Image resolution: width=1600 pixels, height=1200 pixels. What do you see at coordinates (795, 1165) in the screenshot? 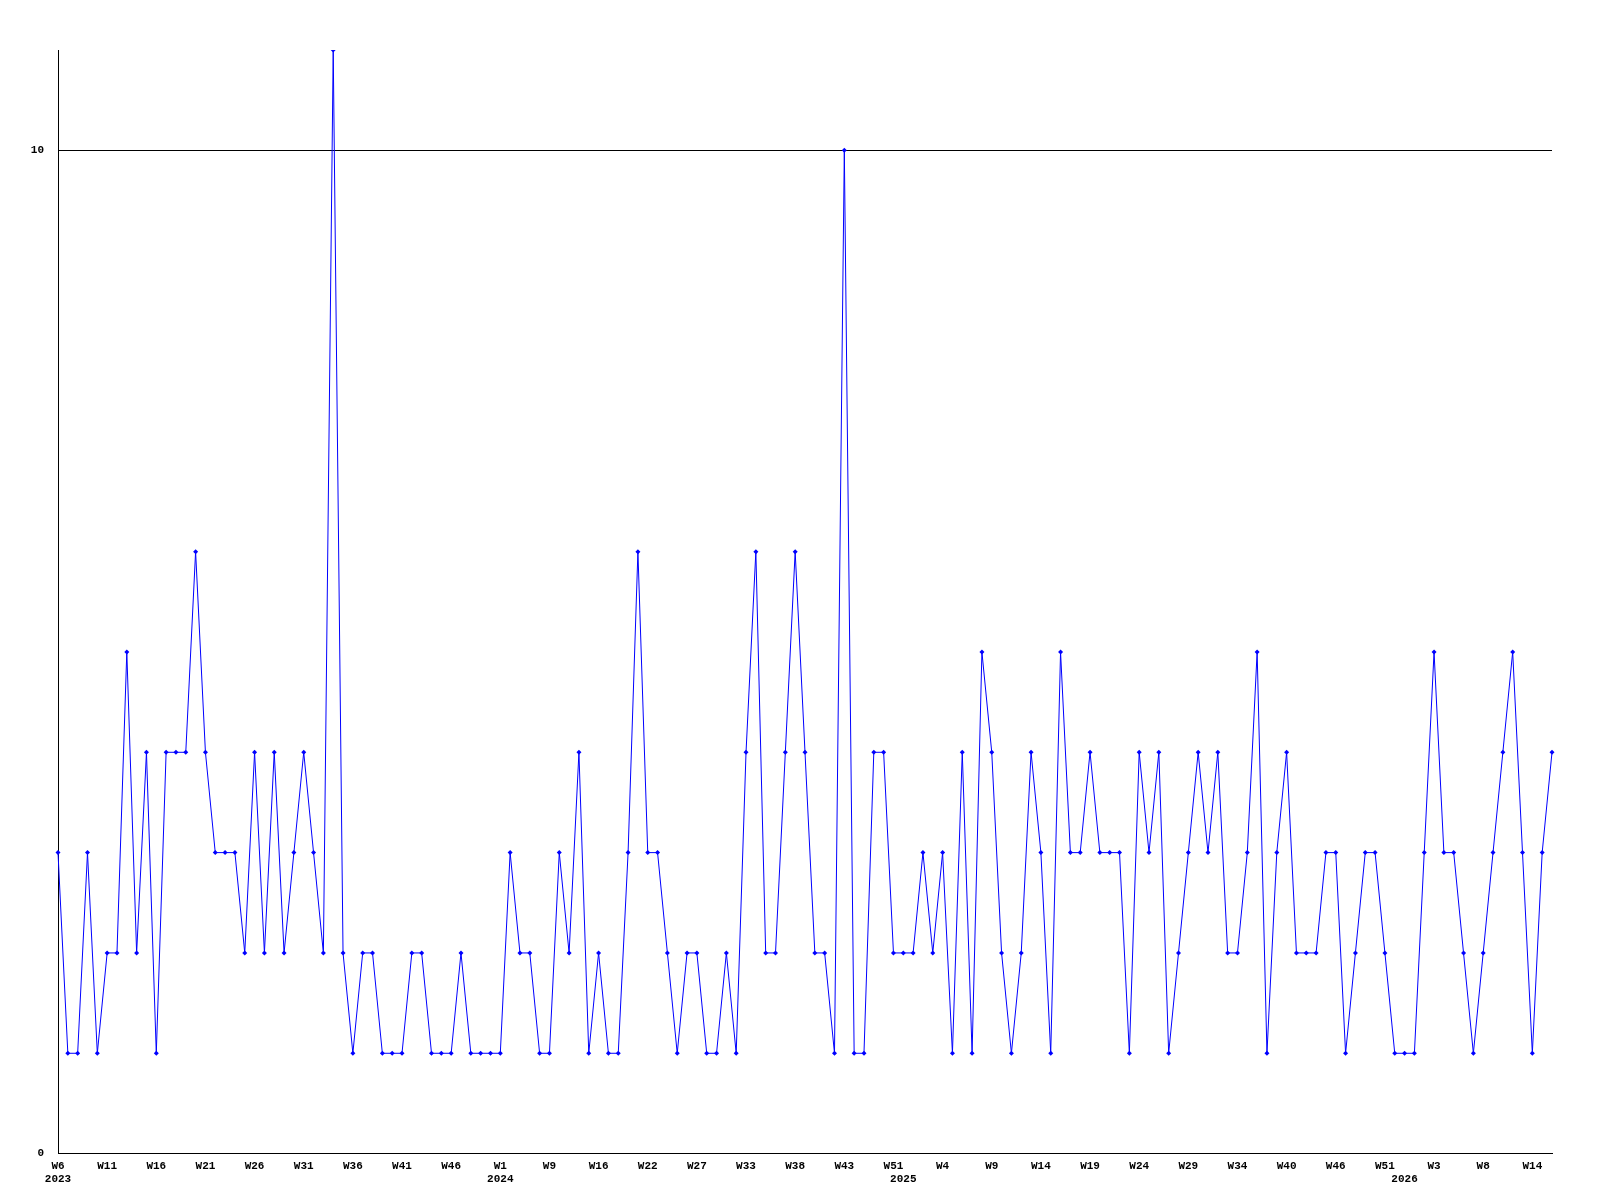
I see `x-tick-label: W38` at bounding box center [795, 1165].